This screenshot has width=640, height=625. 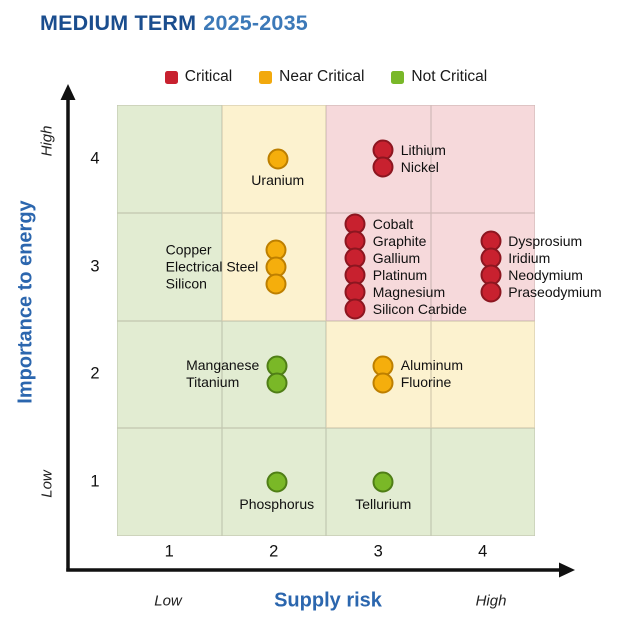 What do you see at coordinates (383, 167) in the screenshot?
I see `nickel-dot` at bounding box center [383, 167].